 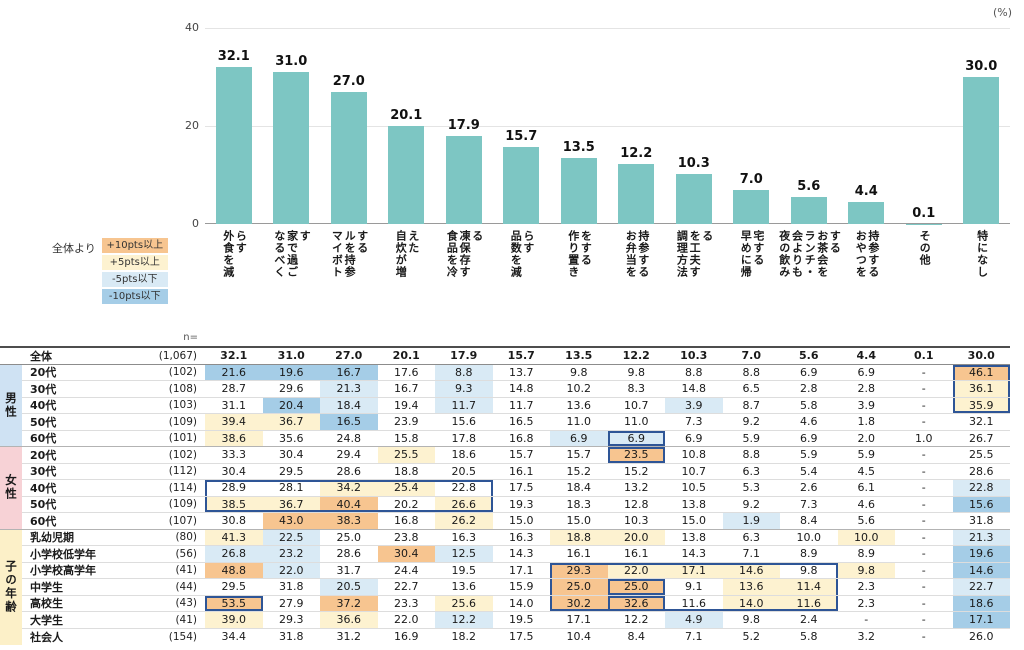 I want to click on value-cell: 10.7, so click(x=694, y=472).